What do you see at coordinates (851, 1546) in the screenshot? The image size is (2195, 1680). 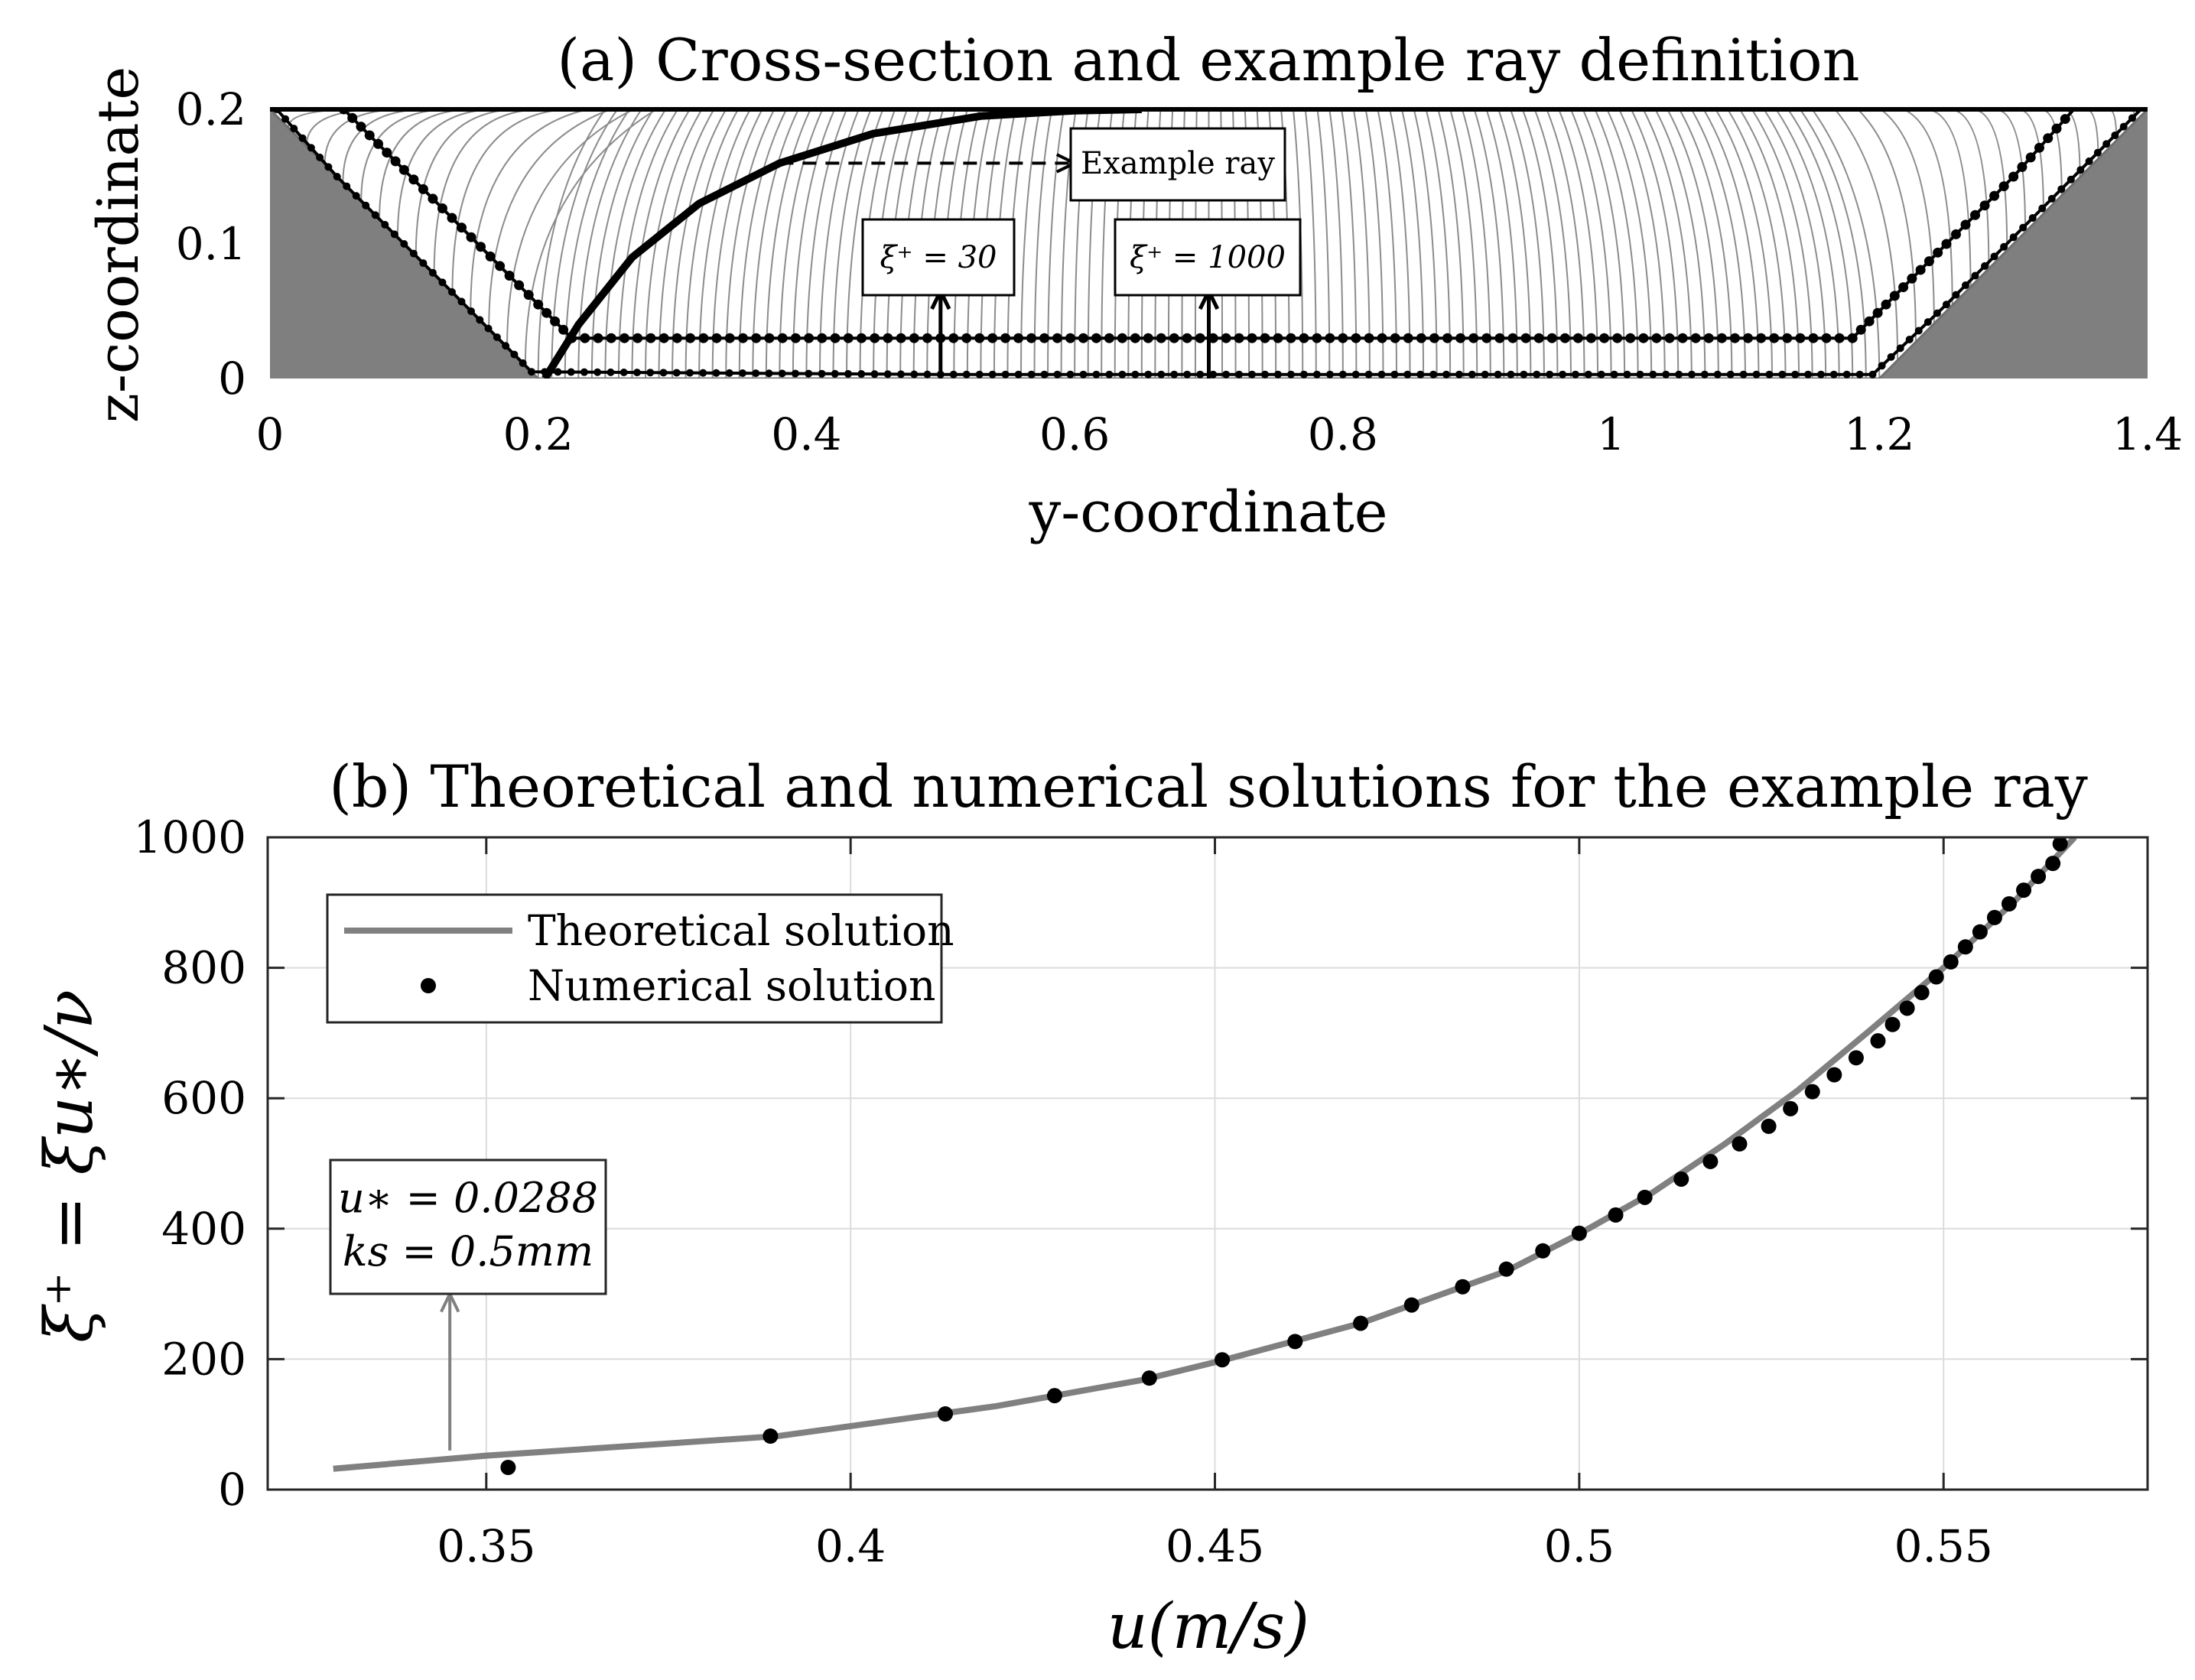 I see `x-tick-label-b-1: 0.4` at bounding box center [851, 1546].